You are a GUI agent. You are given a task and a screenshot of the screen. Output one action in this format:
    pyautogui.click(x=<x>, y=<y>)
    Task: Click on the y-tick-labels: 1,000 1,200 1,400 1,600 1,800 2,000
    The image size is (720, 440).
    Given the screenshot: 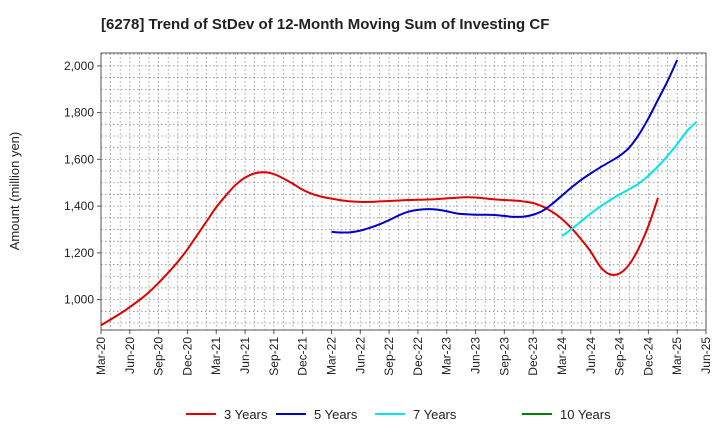 What is the action you would take?
    pyautogui.click(x=82, y=183)
    